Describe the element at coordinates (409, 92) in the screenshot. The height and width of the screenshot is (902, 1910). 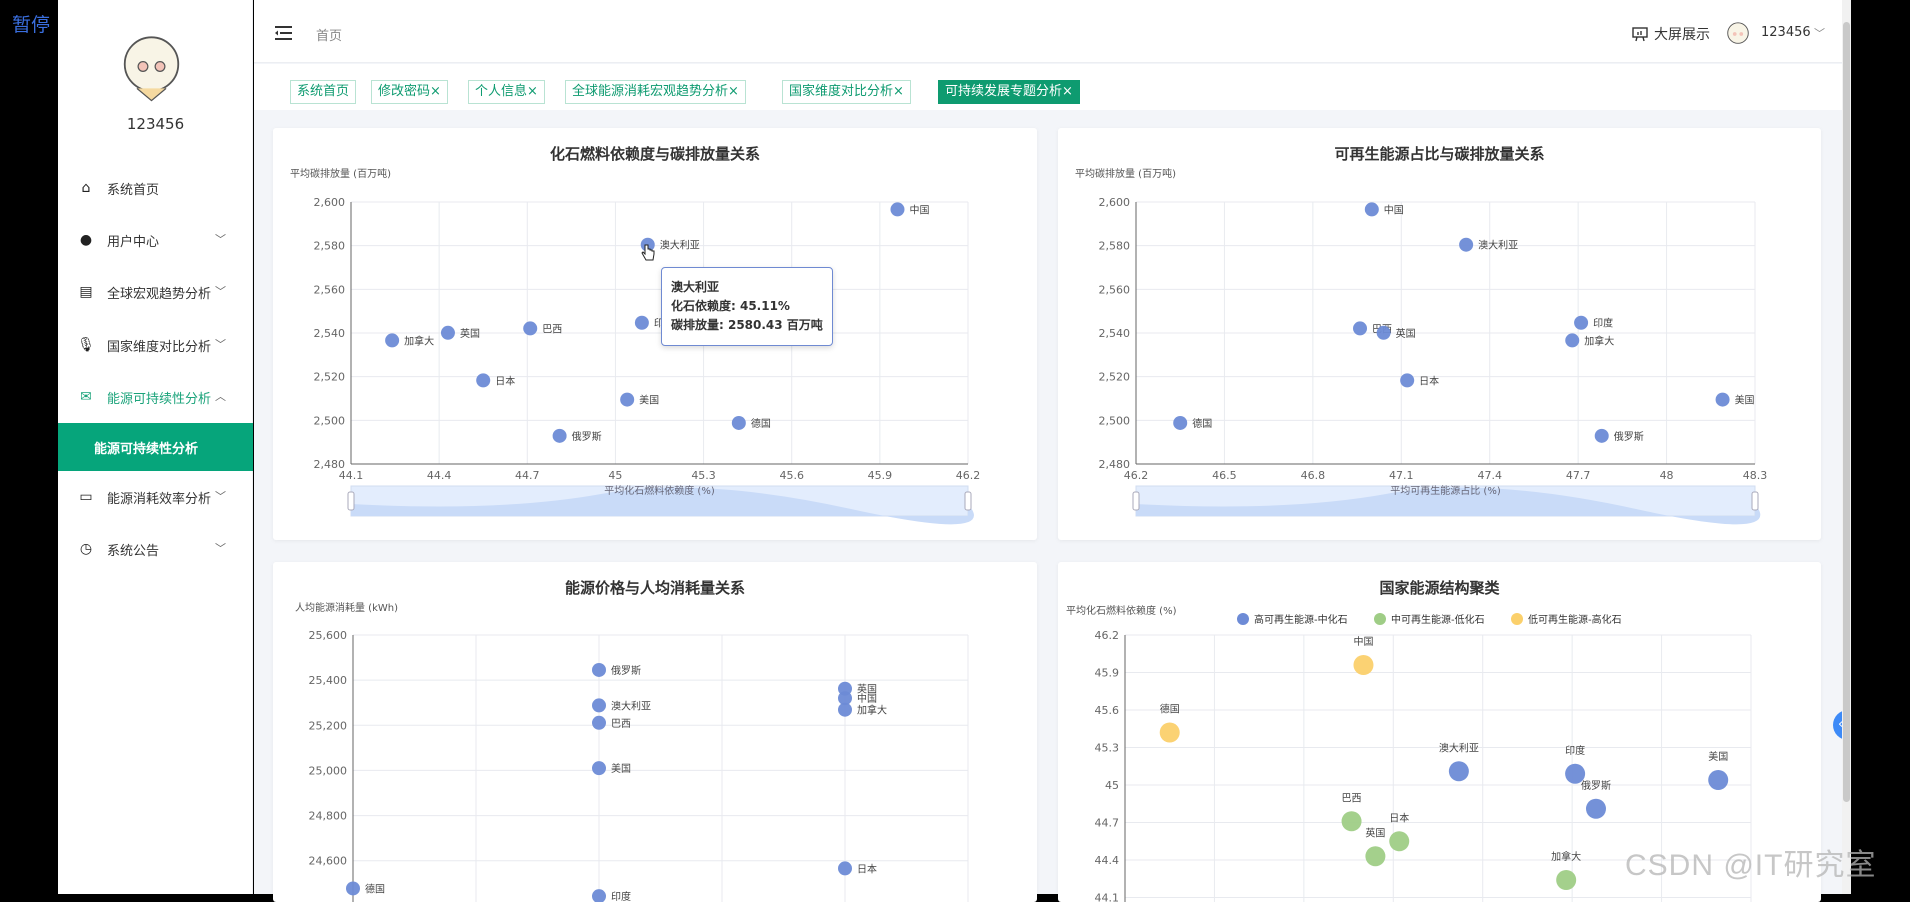
I see `tab-1: 修改密码×` at that location.